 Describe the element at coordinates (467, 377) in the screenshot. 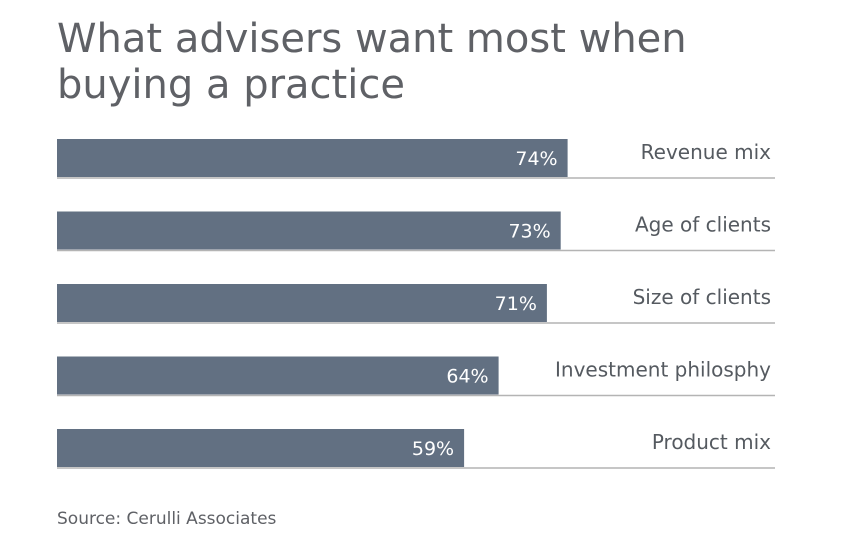

I see `value-label-4: 64%` at that location.